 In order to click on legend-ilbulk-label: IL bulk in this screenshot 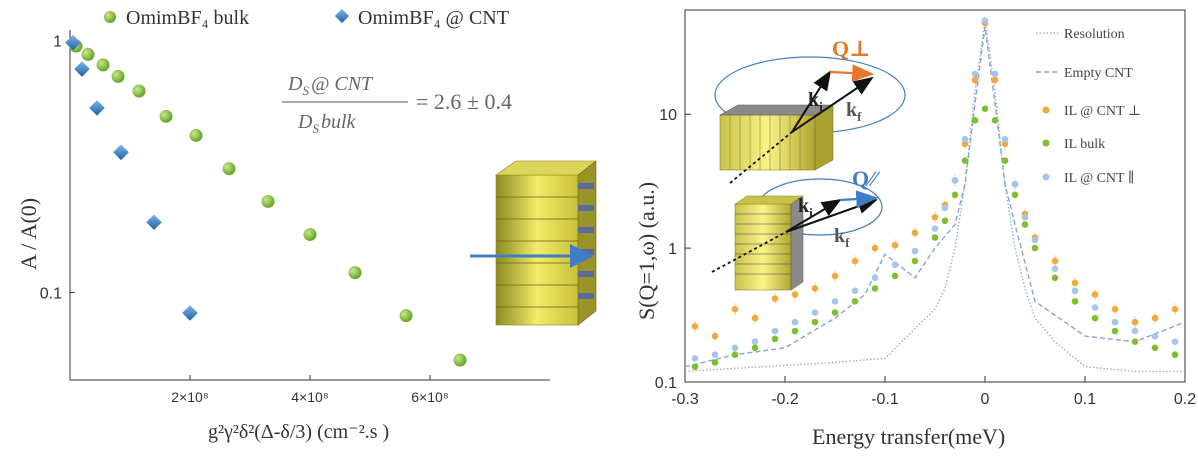, I will do `click(1084, 144)`.